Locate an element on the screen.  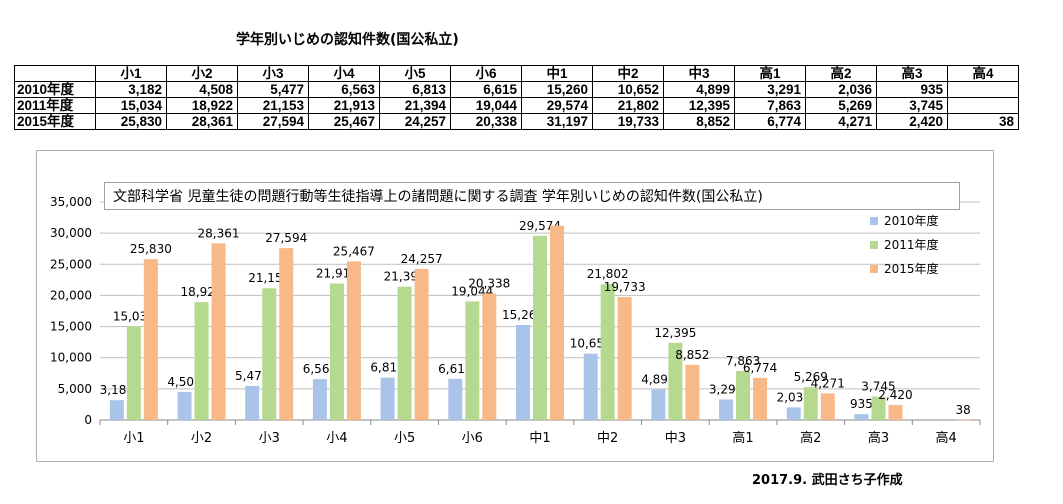
y-tick-label: 30,000 is located at coordinates (71, 233).